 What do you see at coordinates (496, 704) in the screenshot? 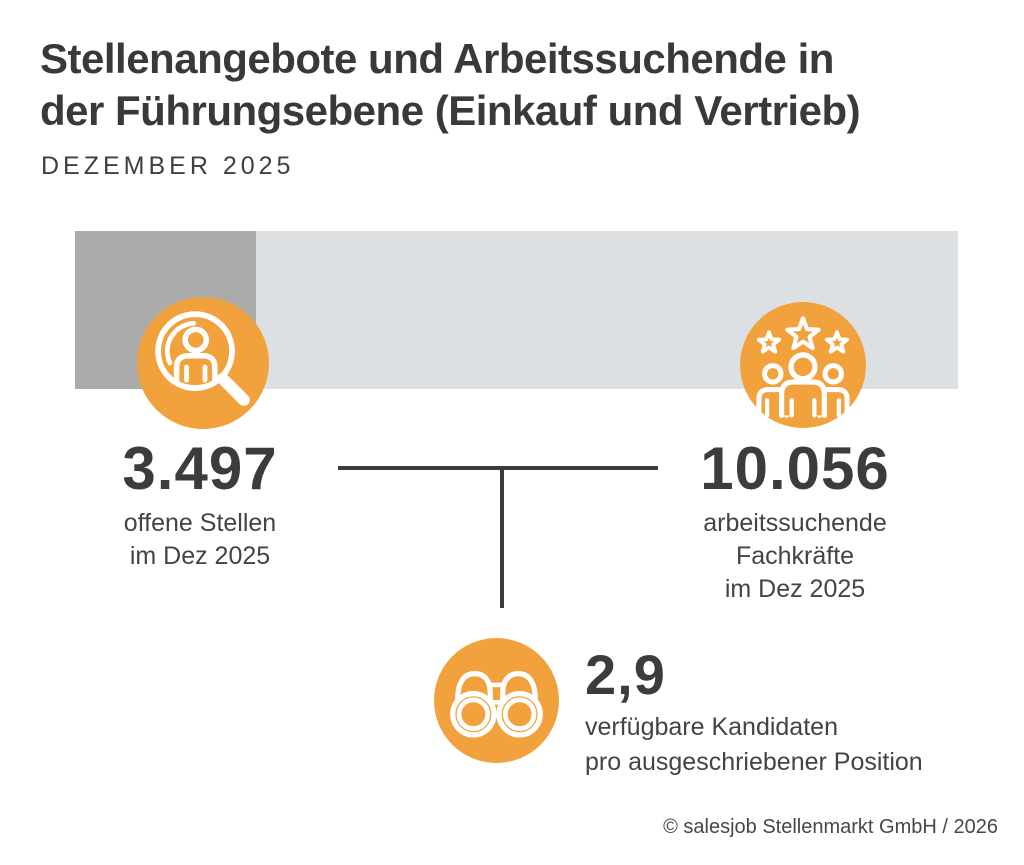
I see `binoculars-icon` at bounding box center [496, 704].